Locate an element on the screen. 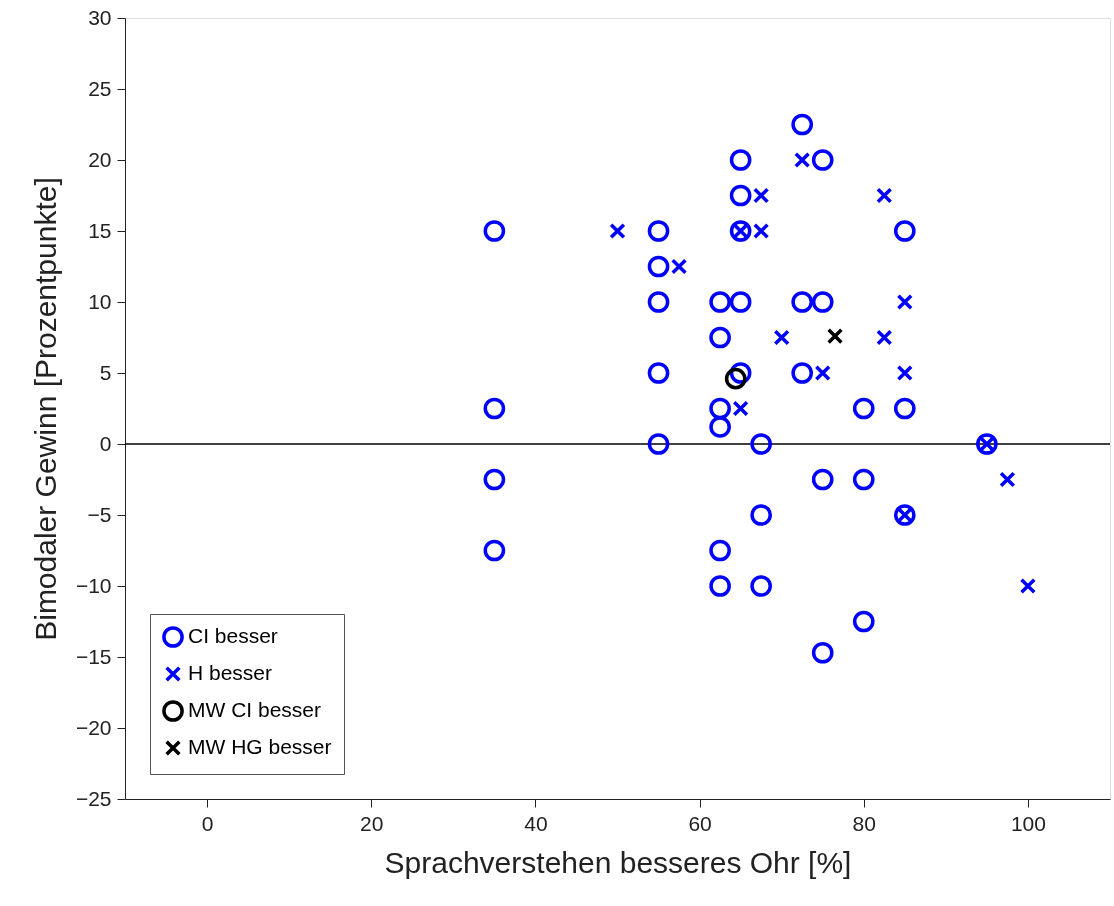 The image size is (1114, 906). y-tick-label: 25 is located at coordinates (100, 88).